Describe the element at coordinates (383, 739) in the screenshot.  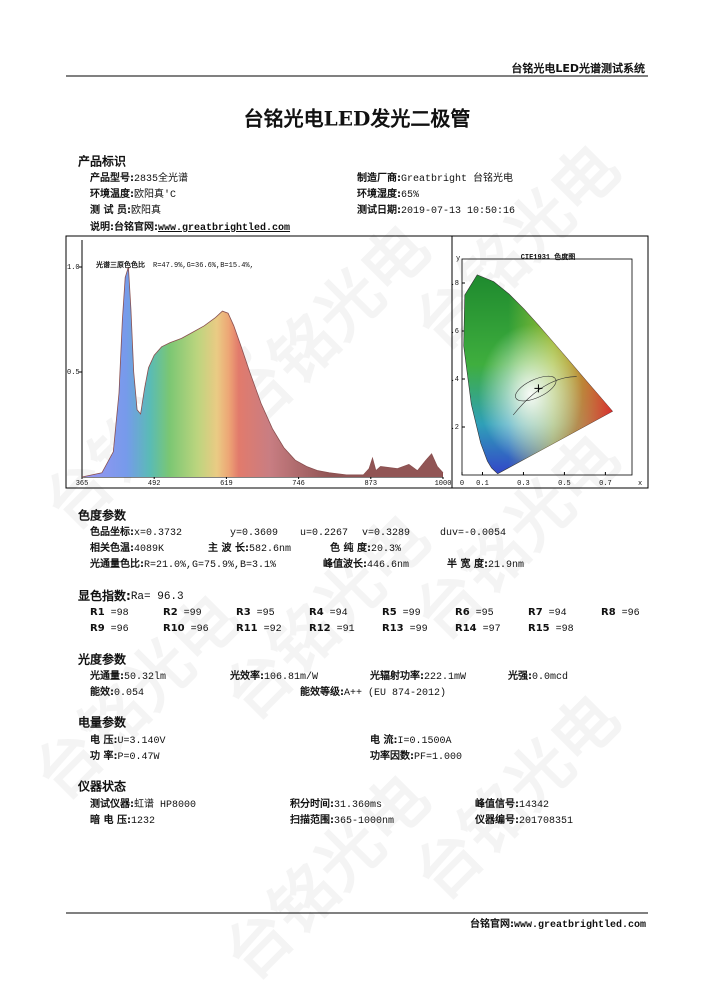
I see `field-label: 电 流:` at that location.